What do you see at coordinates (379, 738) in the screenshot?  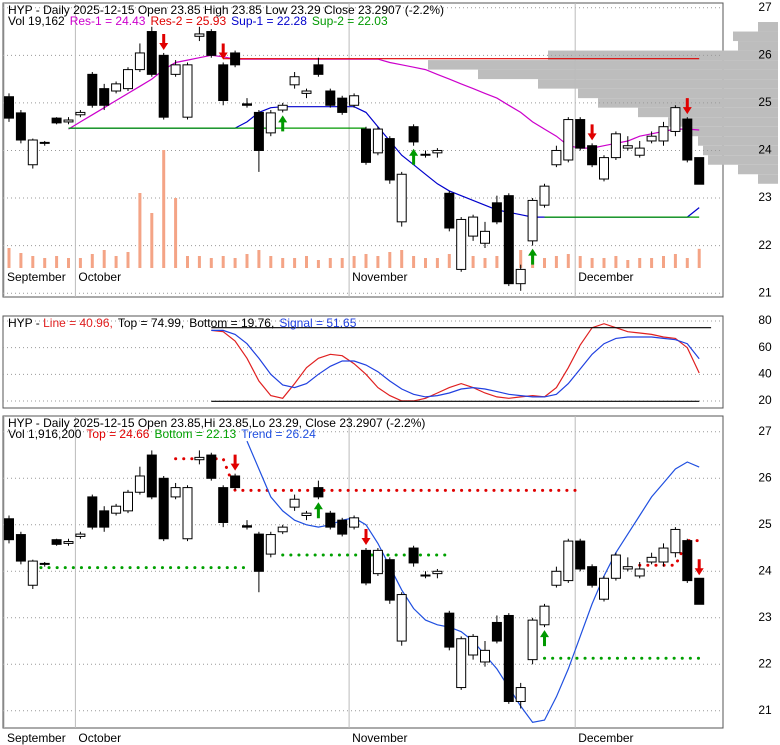 I see `x-tick-label: November` at bounding box center [379, 738].